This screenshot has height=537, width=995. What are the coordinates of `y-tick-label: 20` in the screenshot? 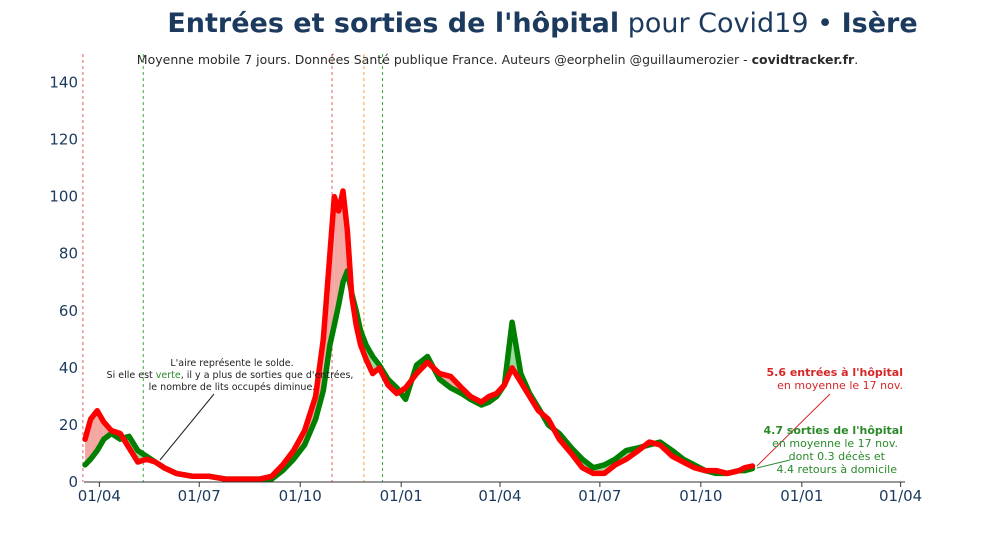 It's located at (68, 425).